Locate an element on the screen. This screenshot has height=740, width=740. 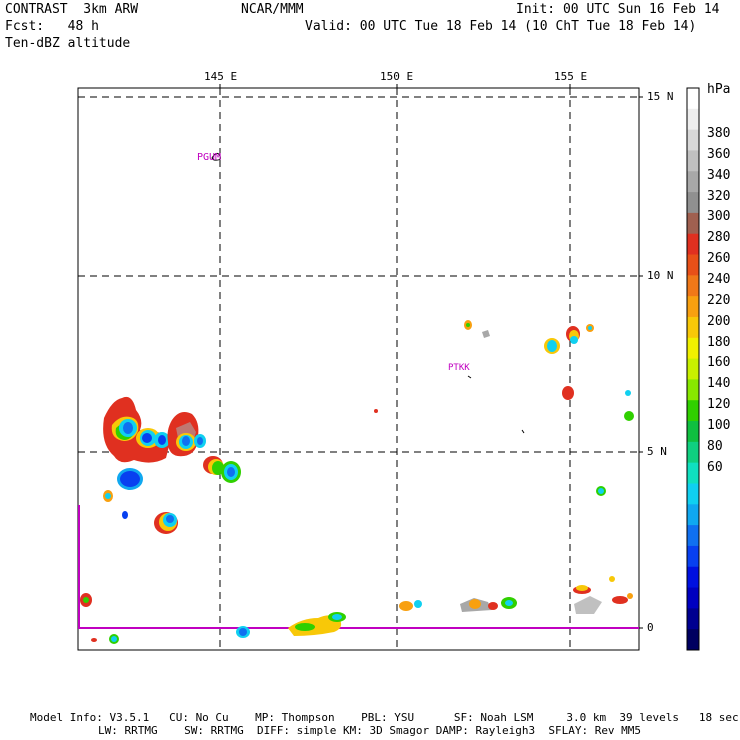
colorbar-label: 280 is located at coordinates (719, 238).